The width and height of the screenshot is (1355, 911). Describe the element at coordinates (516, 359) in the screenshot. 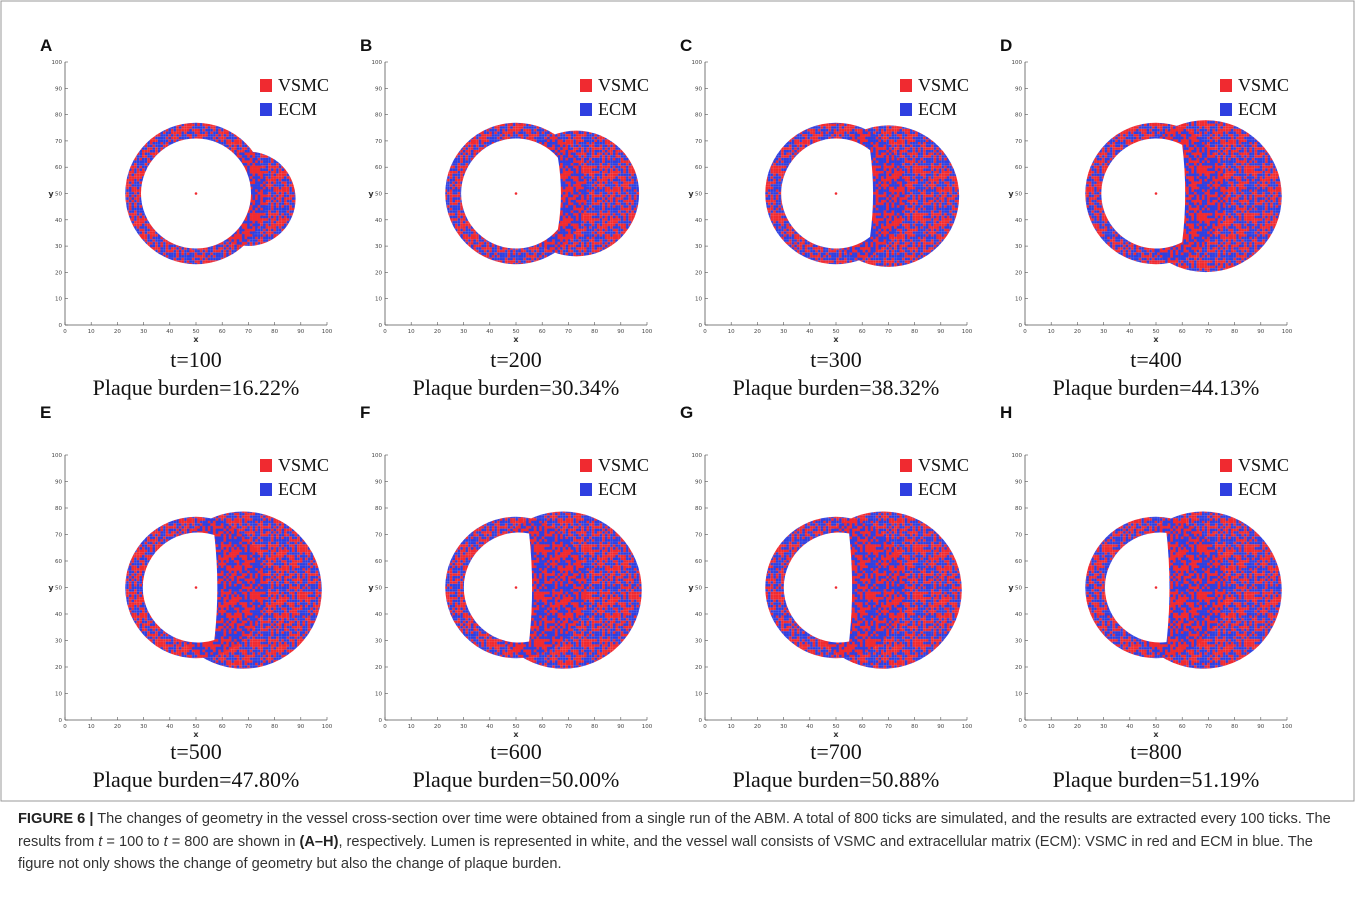

I see `time-label: t=200` at that location.